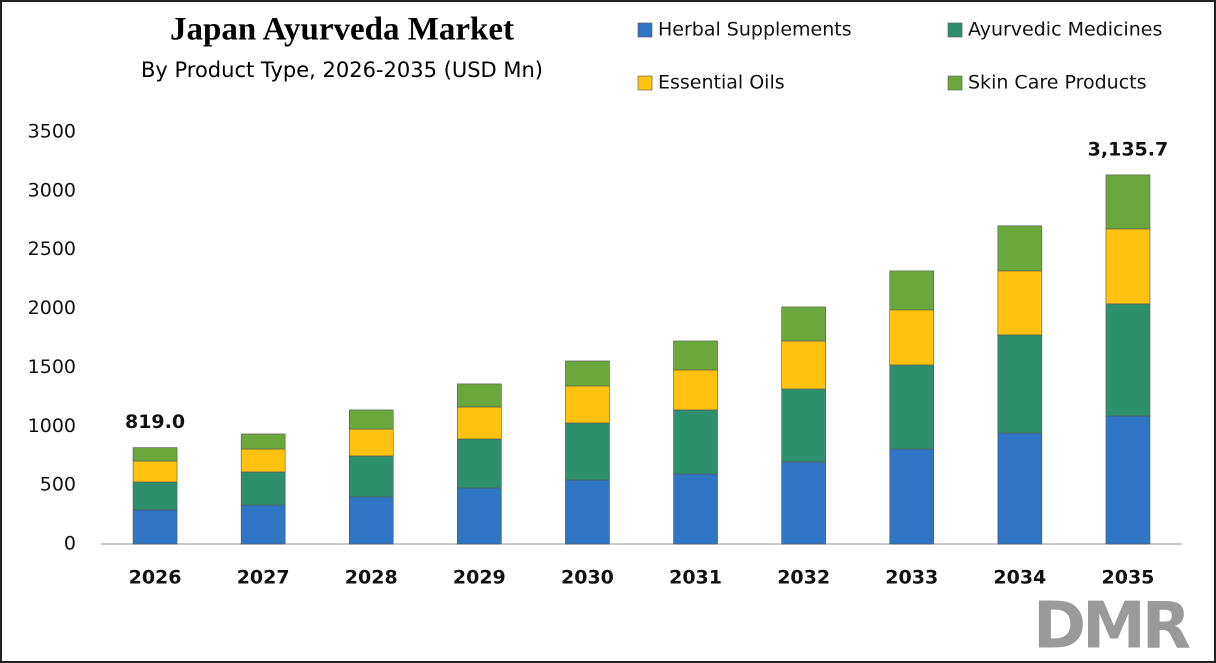 The image size is (1216, 663). I want to click on y-tick-label: 3000, so click(52, 190).